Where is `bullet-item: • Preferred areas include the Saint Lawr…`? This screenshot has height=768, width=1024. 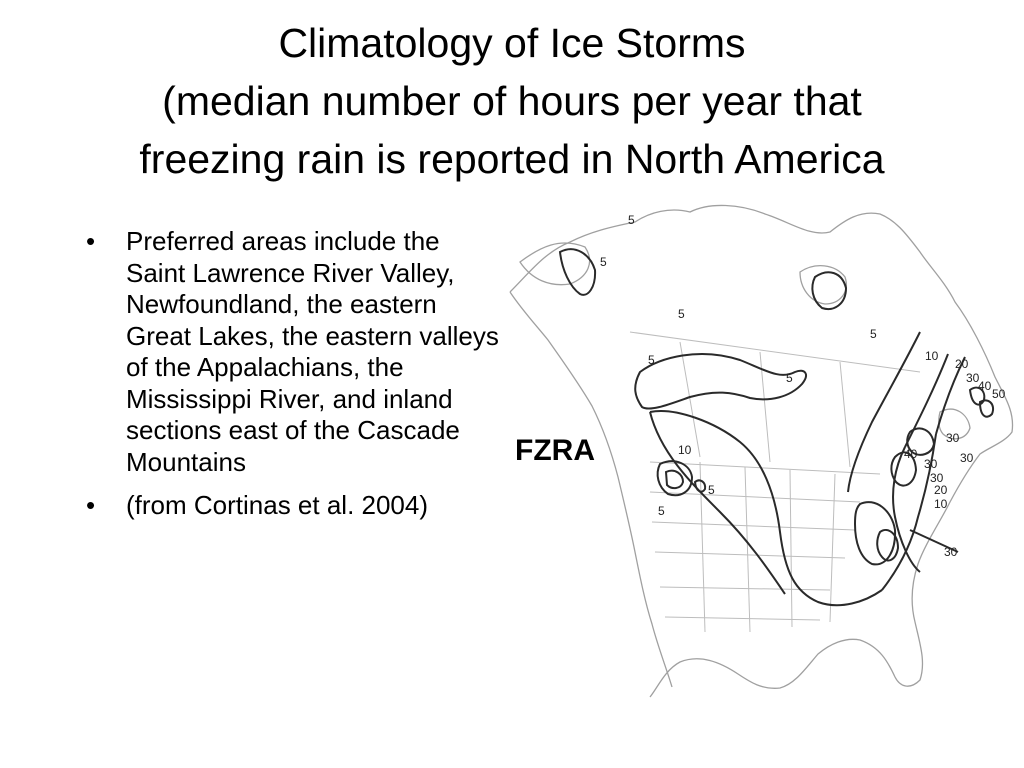 bullet-item: • Preferred areas include the Saint Lawr… is located at coordinates (292, 352).